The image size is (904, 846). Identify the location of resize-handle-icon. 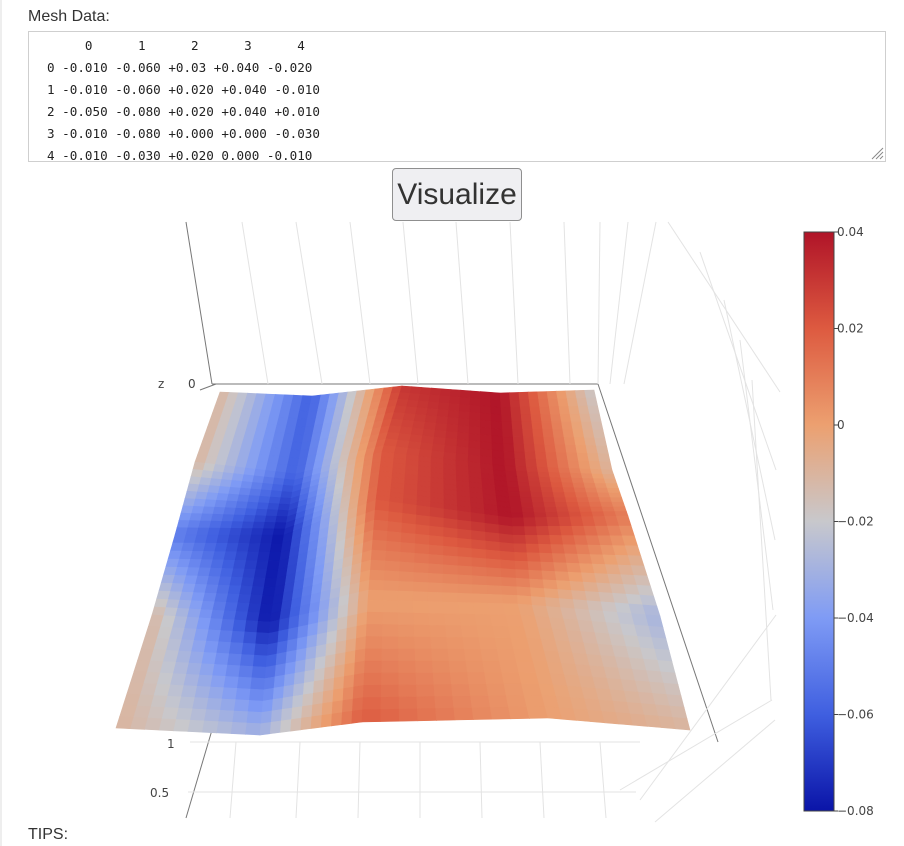
(877, 153).